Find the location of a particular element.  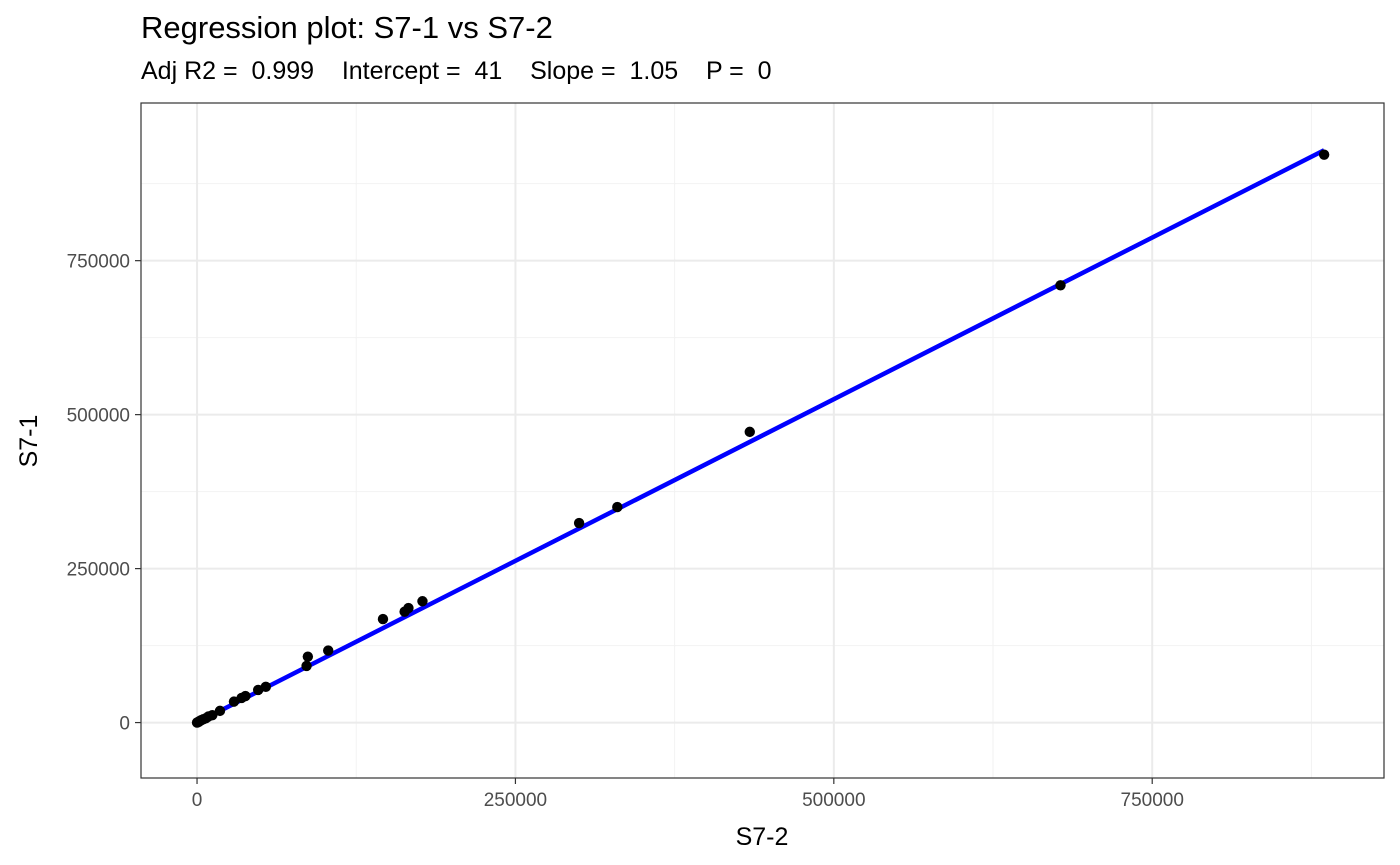

x-axis-ticks: 0 250000 500000 750000 is located at coordinates (688, 794).